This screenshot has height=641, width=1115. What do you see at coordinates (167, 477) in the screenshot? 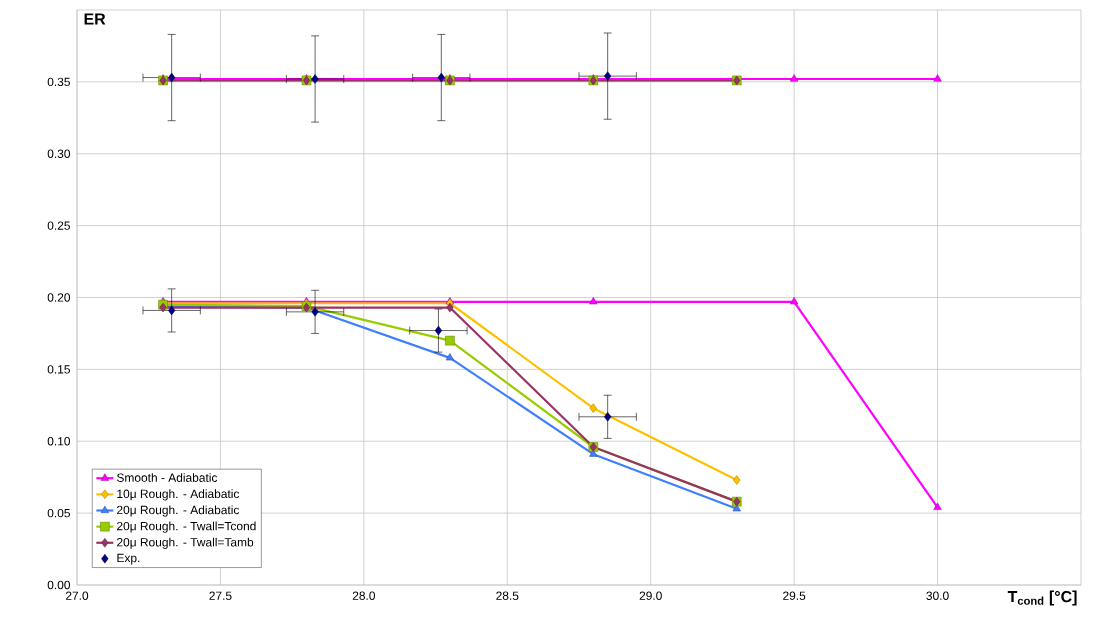
I see `legend-label: Smooth - Adiabatic` at bounding box center [167, 477].